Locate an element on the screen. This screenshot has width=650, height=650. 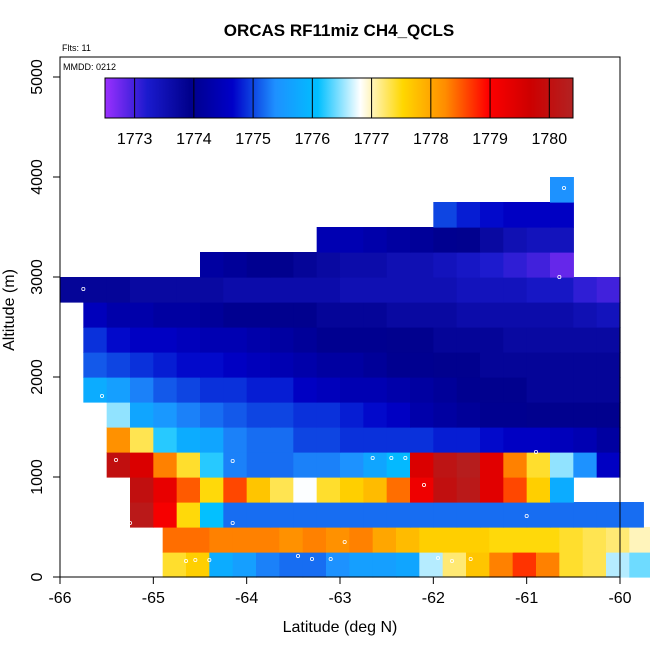
chart-title: ORCAS RF11miz CH4_QCLS is located at coordinates (339, 30).